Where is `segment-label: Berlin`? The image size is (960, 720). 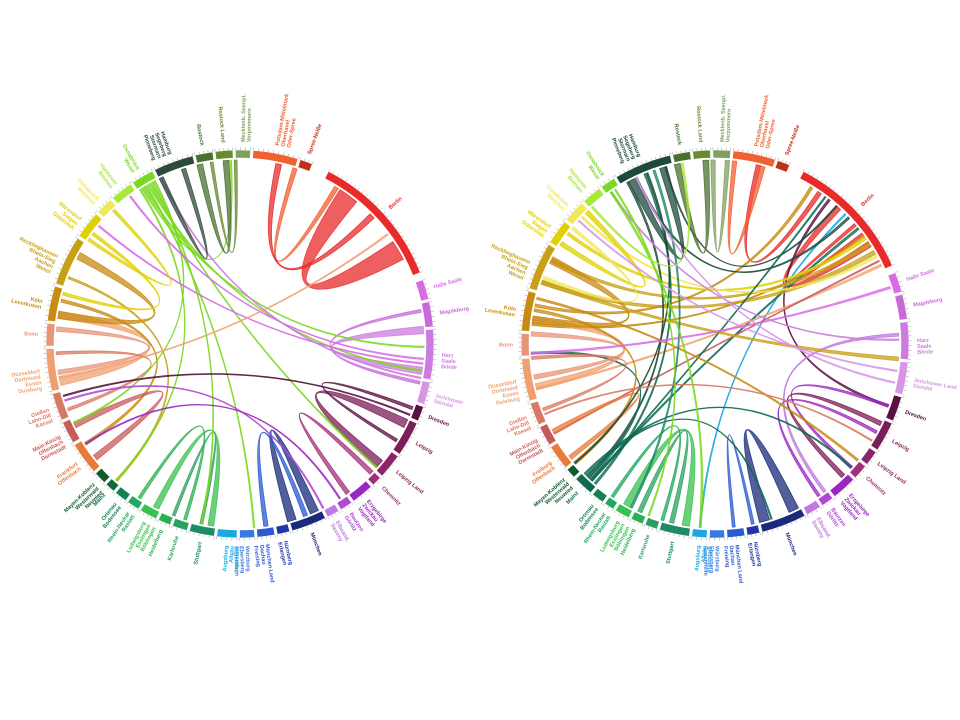
segment-label: Berlin is located at coordinates (396, 203).